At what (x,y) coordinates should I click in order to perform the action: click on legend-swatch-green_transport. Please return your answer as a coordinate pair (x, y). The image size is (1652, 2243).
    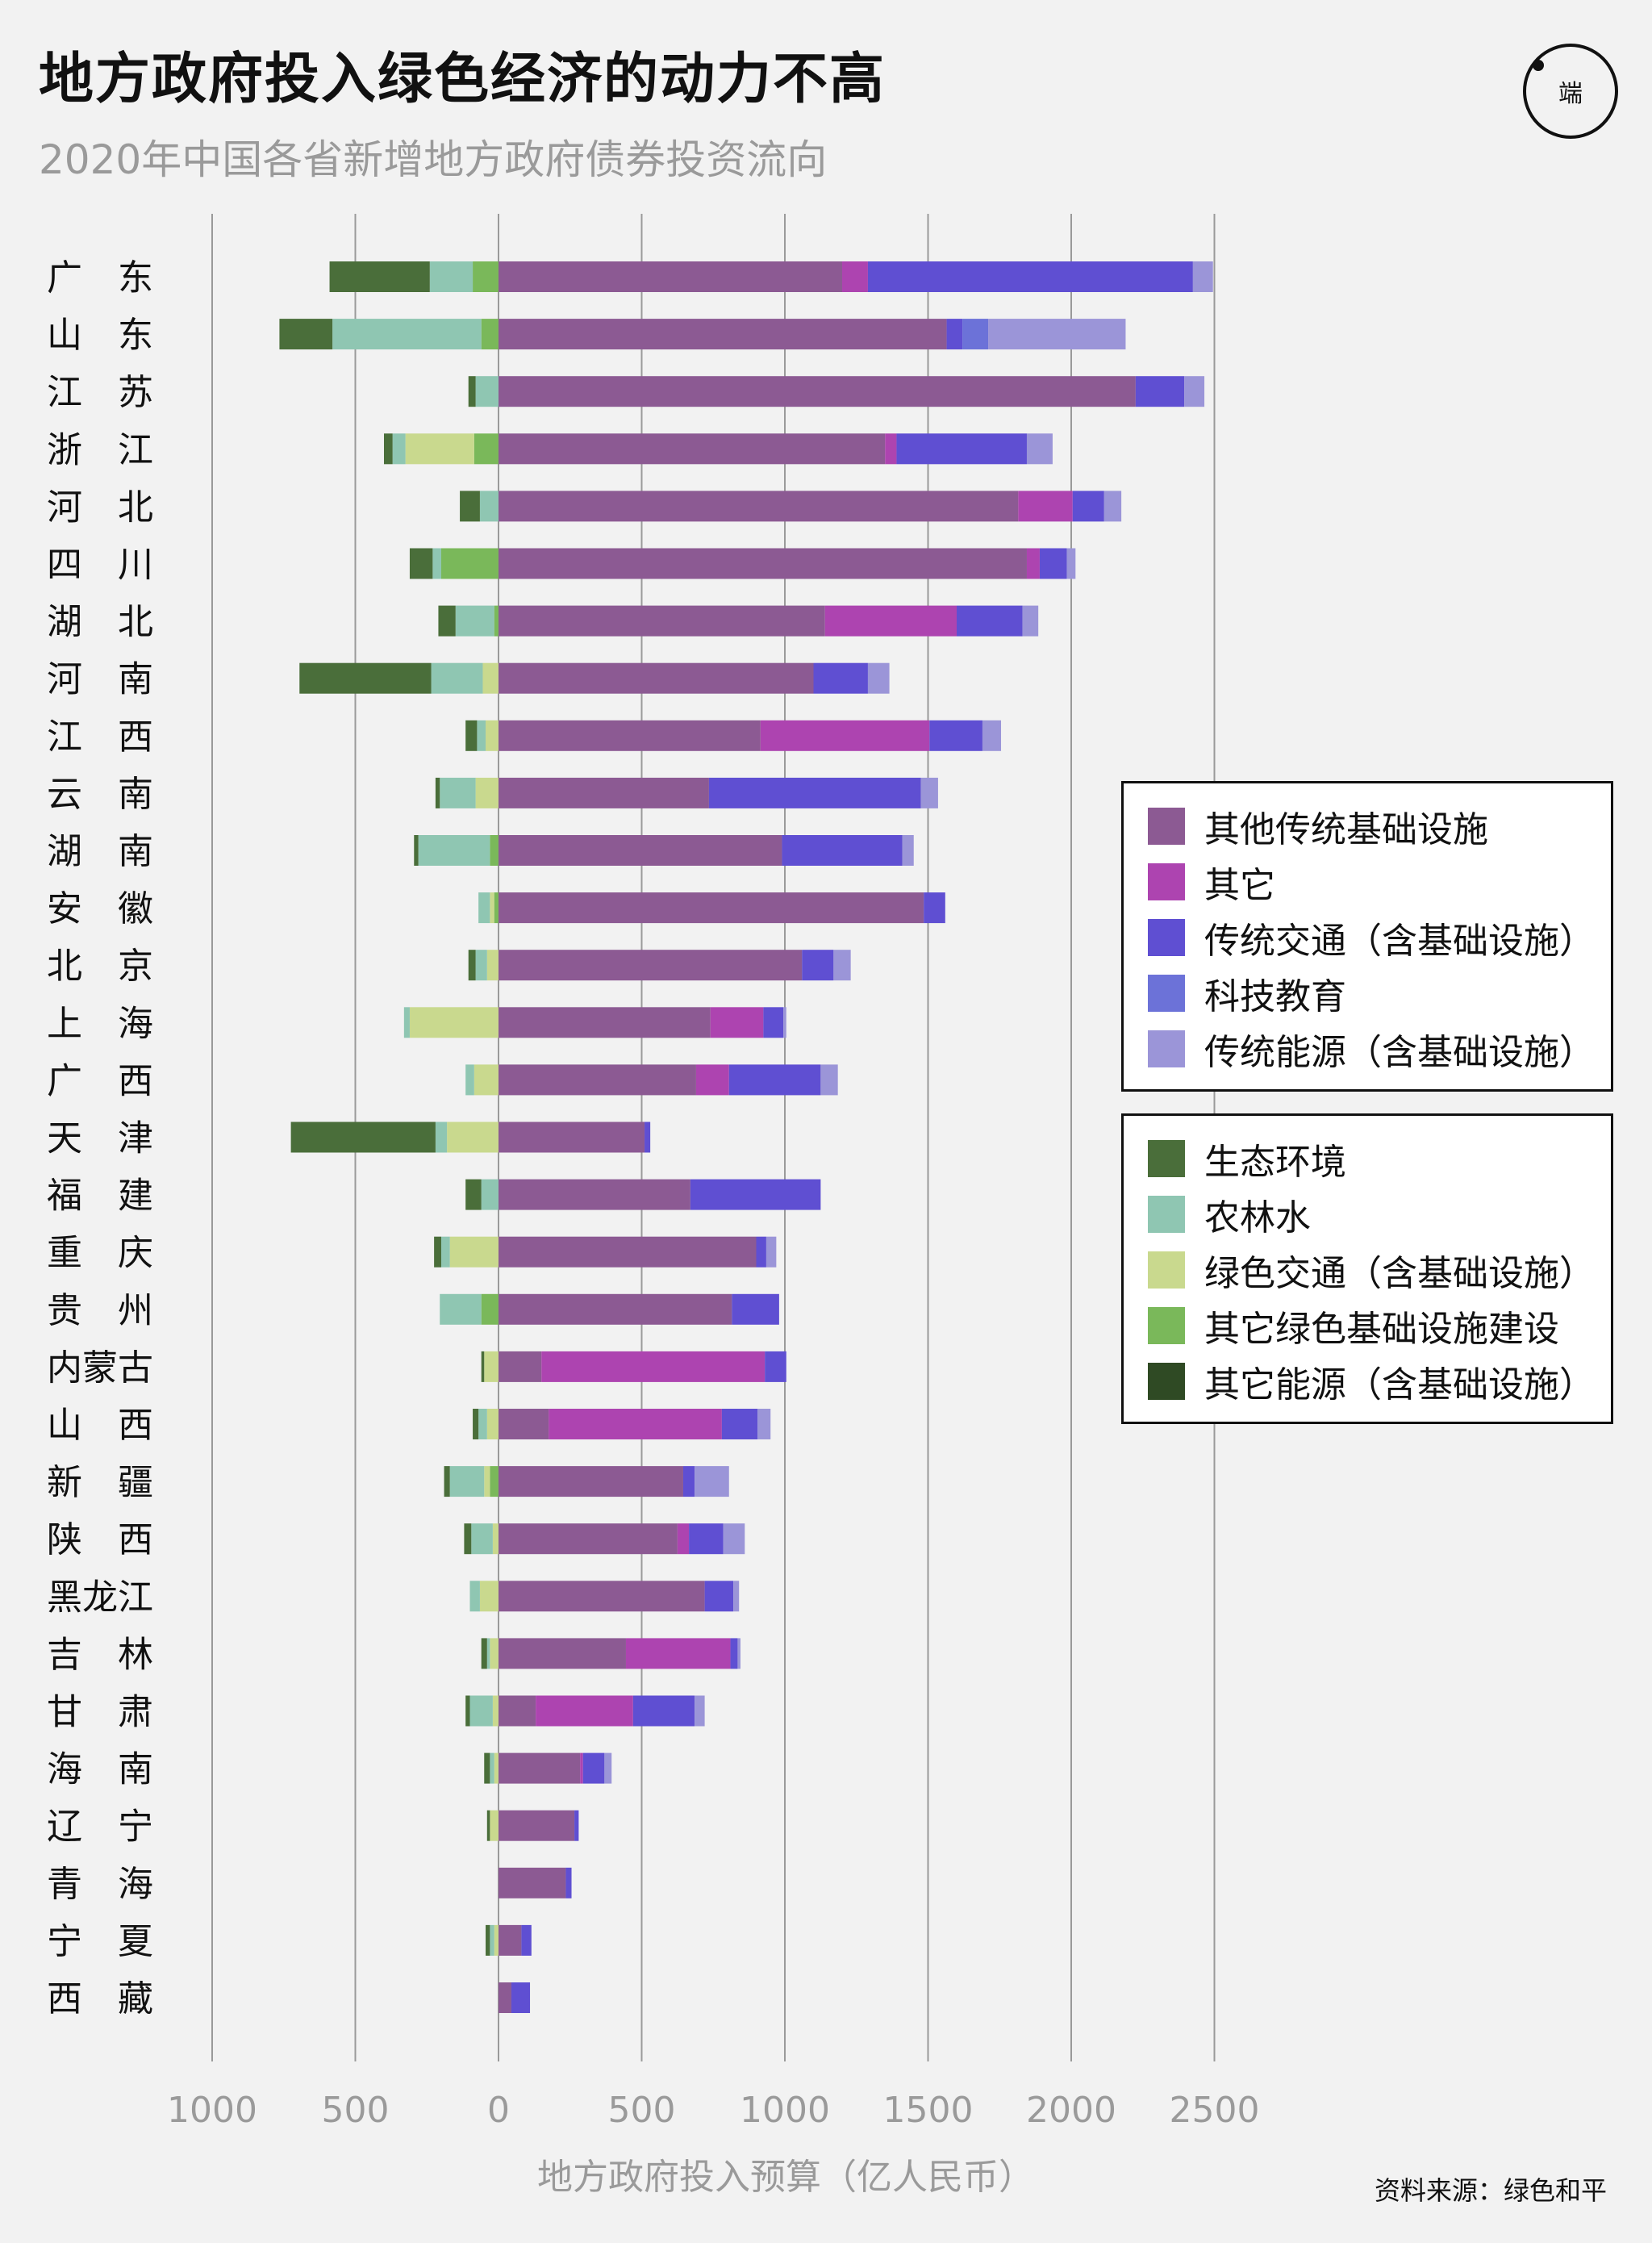
    Looking at the image, I should click on (1167, 1270).